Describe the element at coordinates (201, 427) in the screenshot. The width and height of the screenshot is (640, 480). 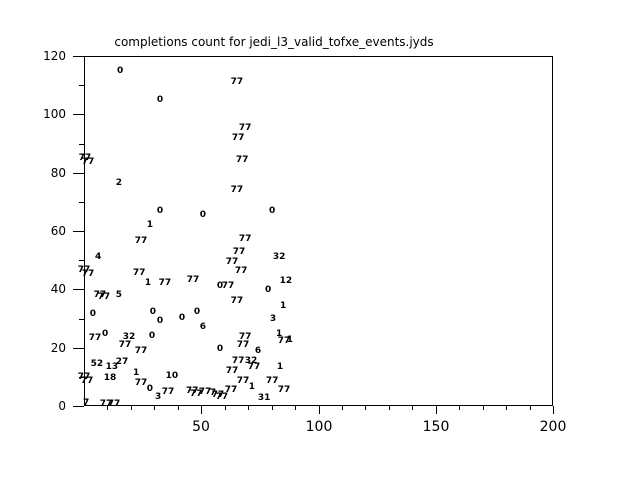
I see `x-tick-label: 50` at that location.